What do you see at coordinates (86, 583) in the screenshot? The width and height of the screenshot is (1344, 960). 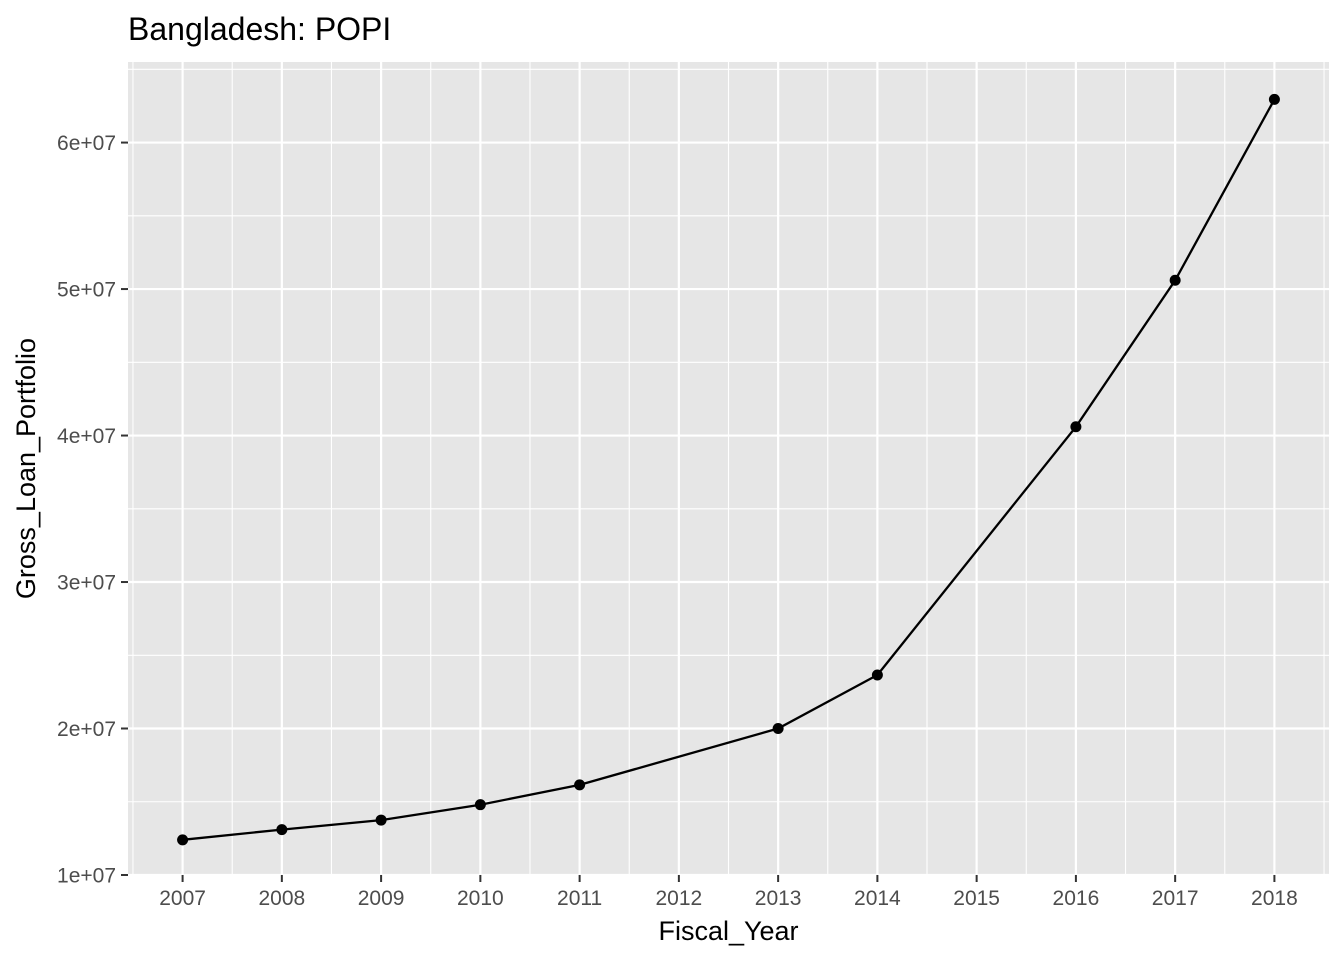 I see `y-tick-label: 3e+07` at bounding box center [86, 583].